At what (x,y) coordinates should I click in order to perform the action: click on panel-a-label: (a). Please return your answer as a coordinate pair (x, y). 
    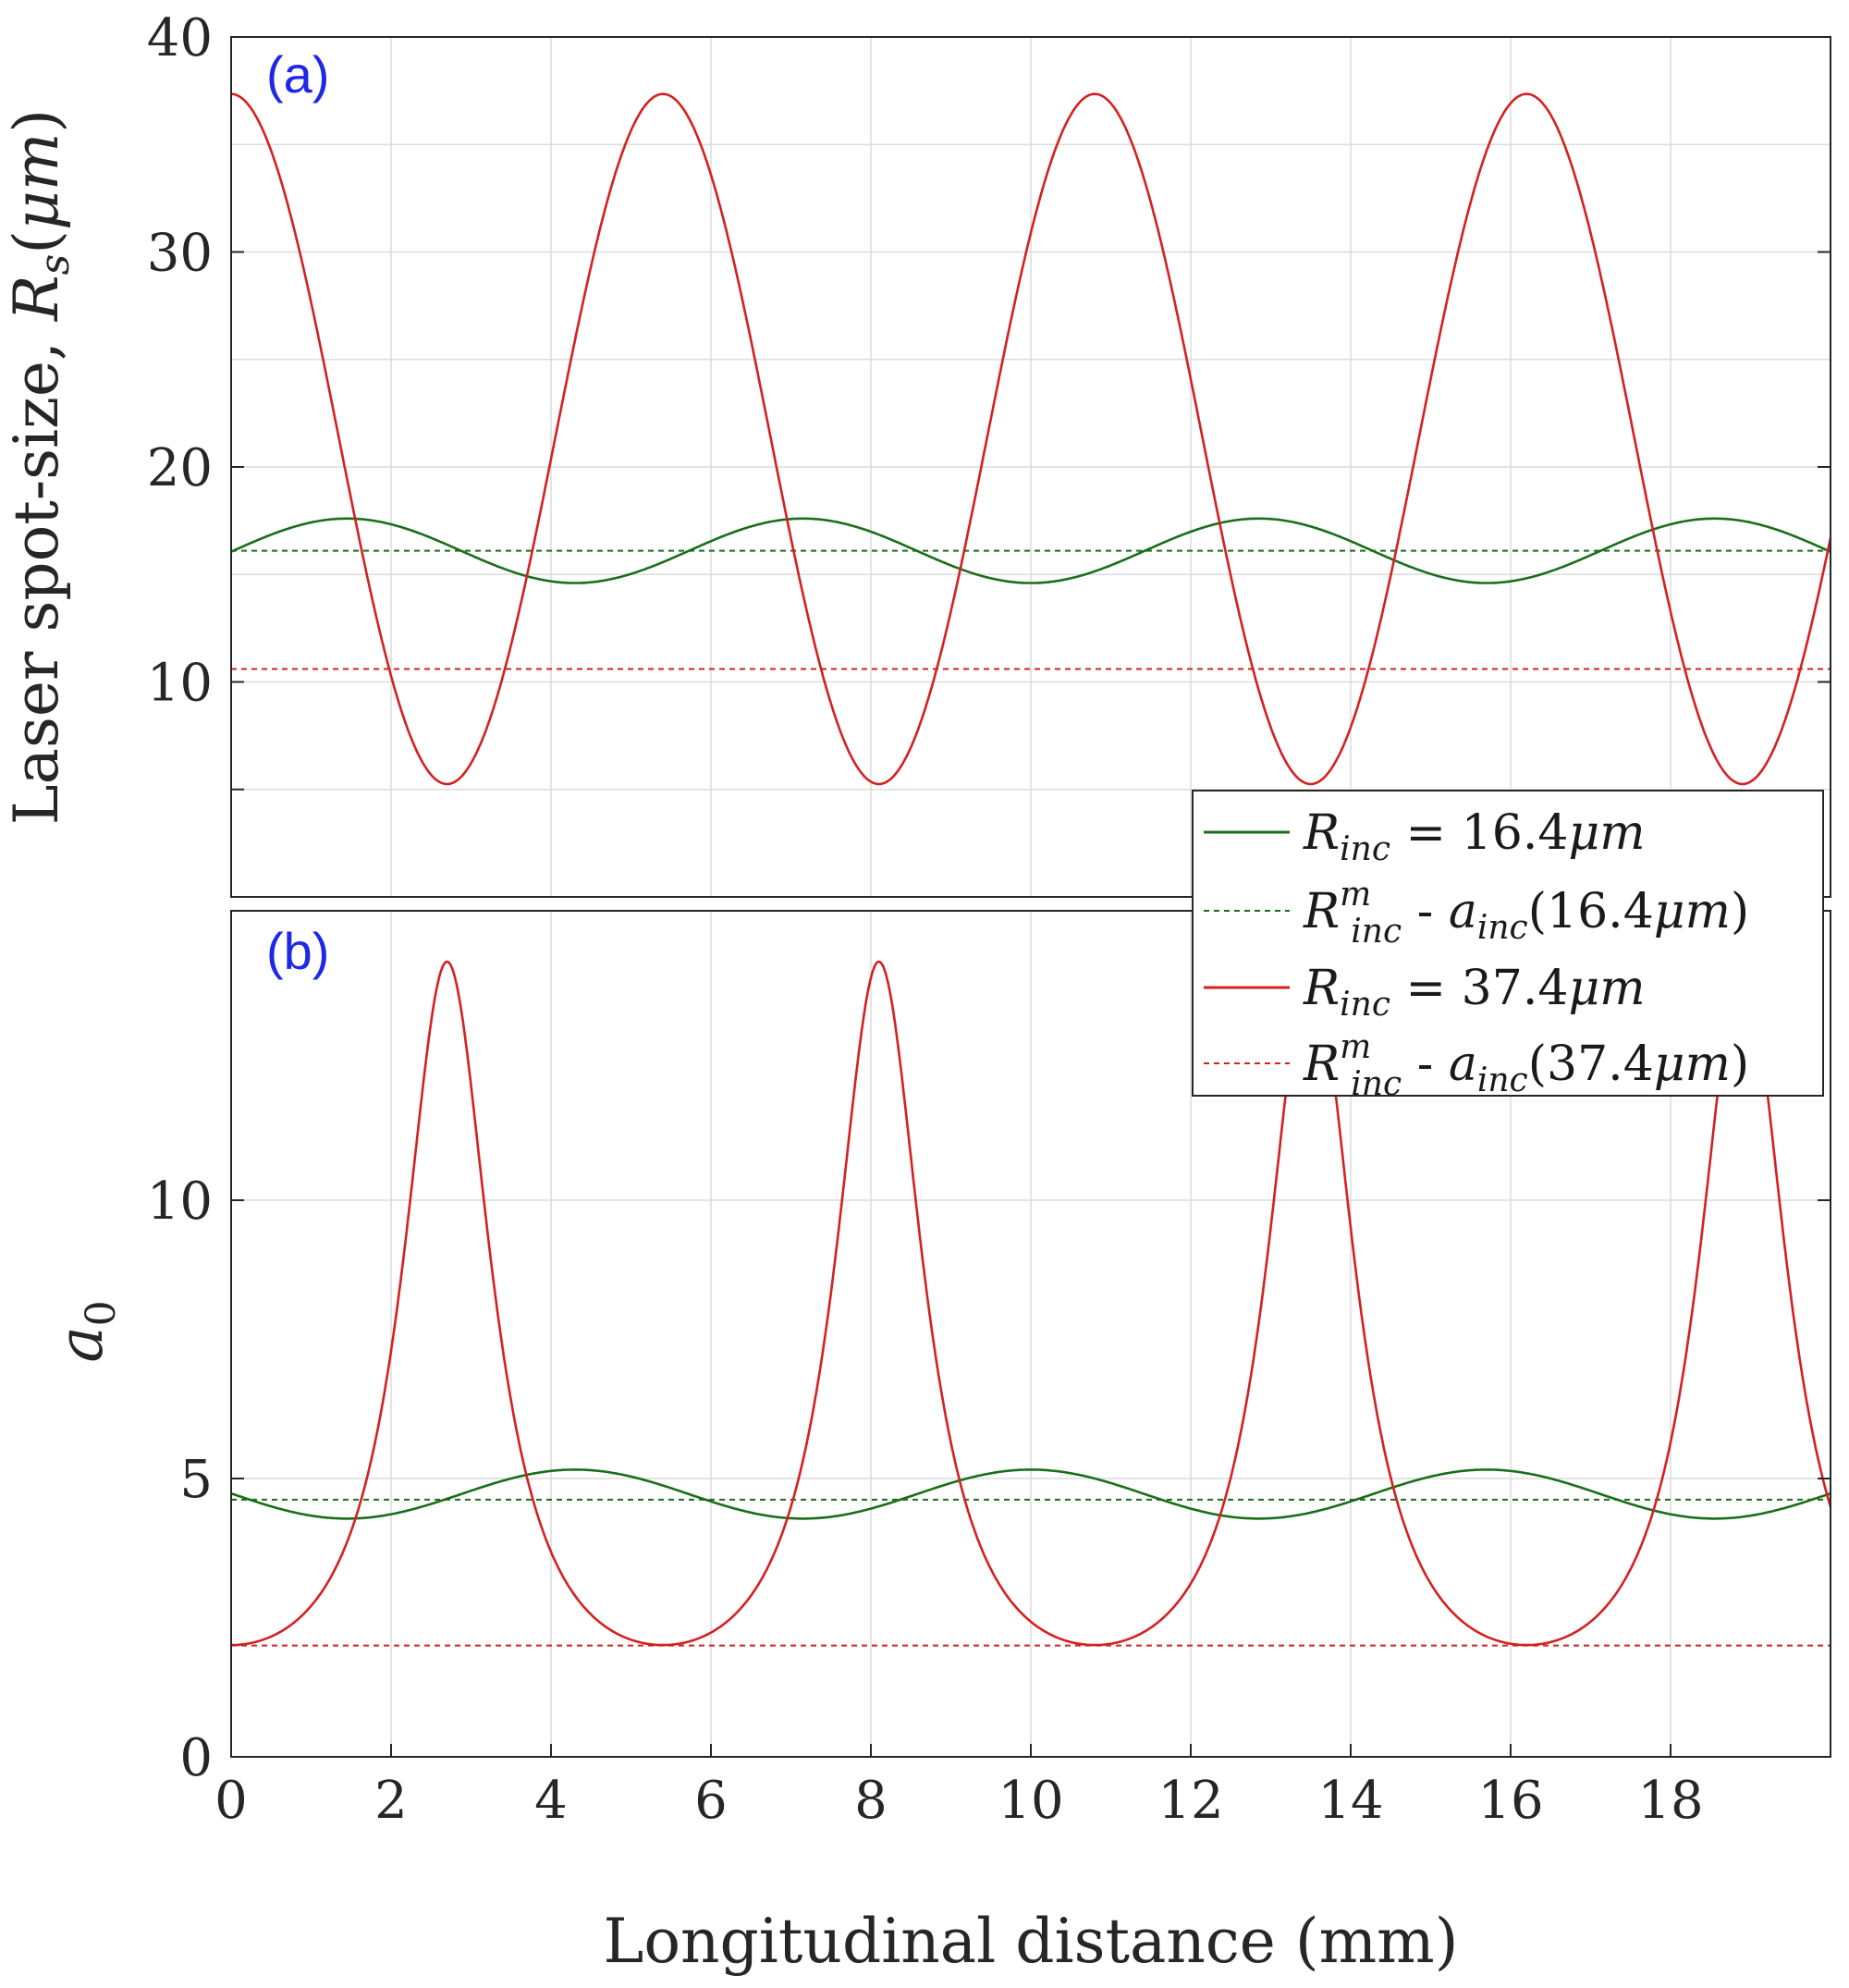
    Looking at the image, I should click on (297, 74).